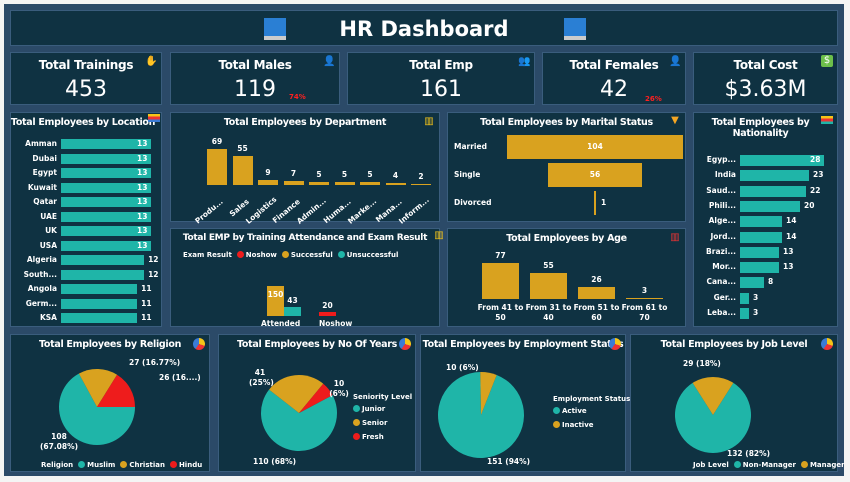  What do you see at coordinates (190, 465) in the screenshot?
I see `legend-label: Hindu` at bounding box center [190, 465].